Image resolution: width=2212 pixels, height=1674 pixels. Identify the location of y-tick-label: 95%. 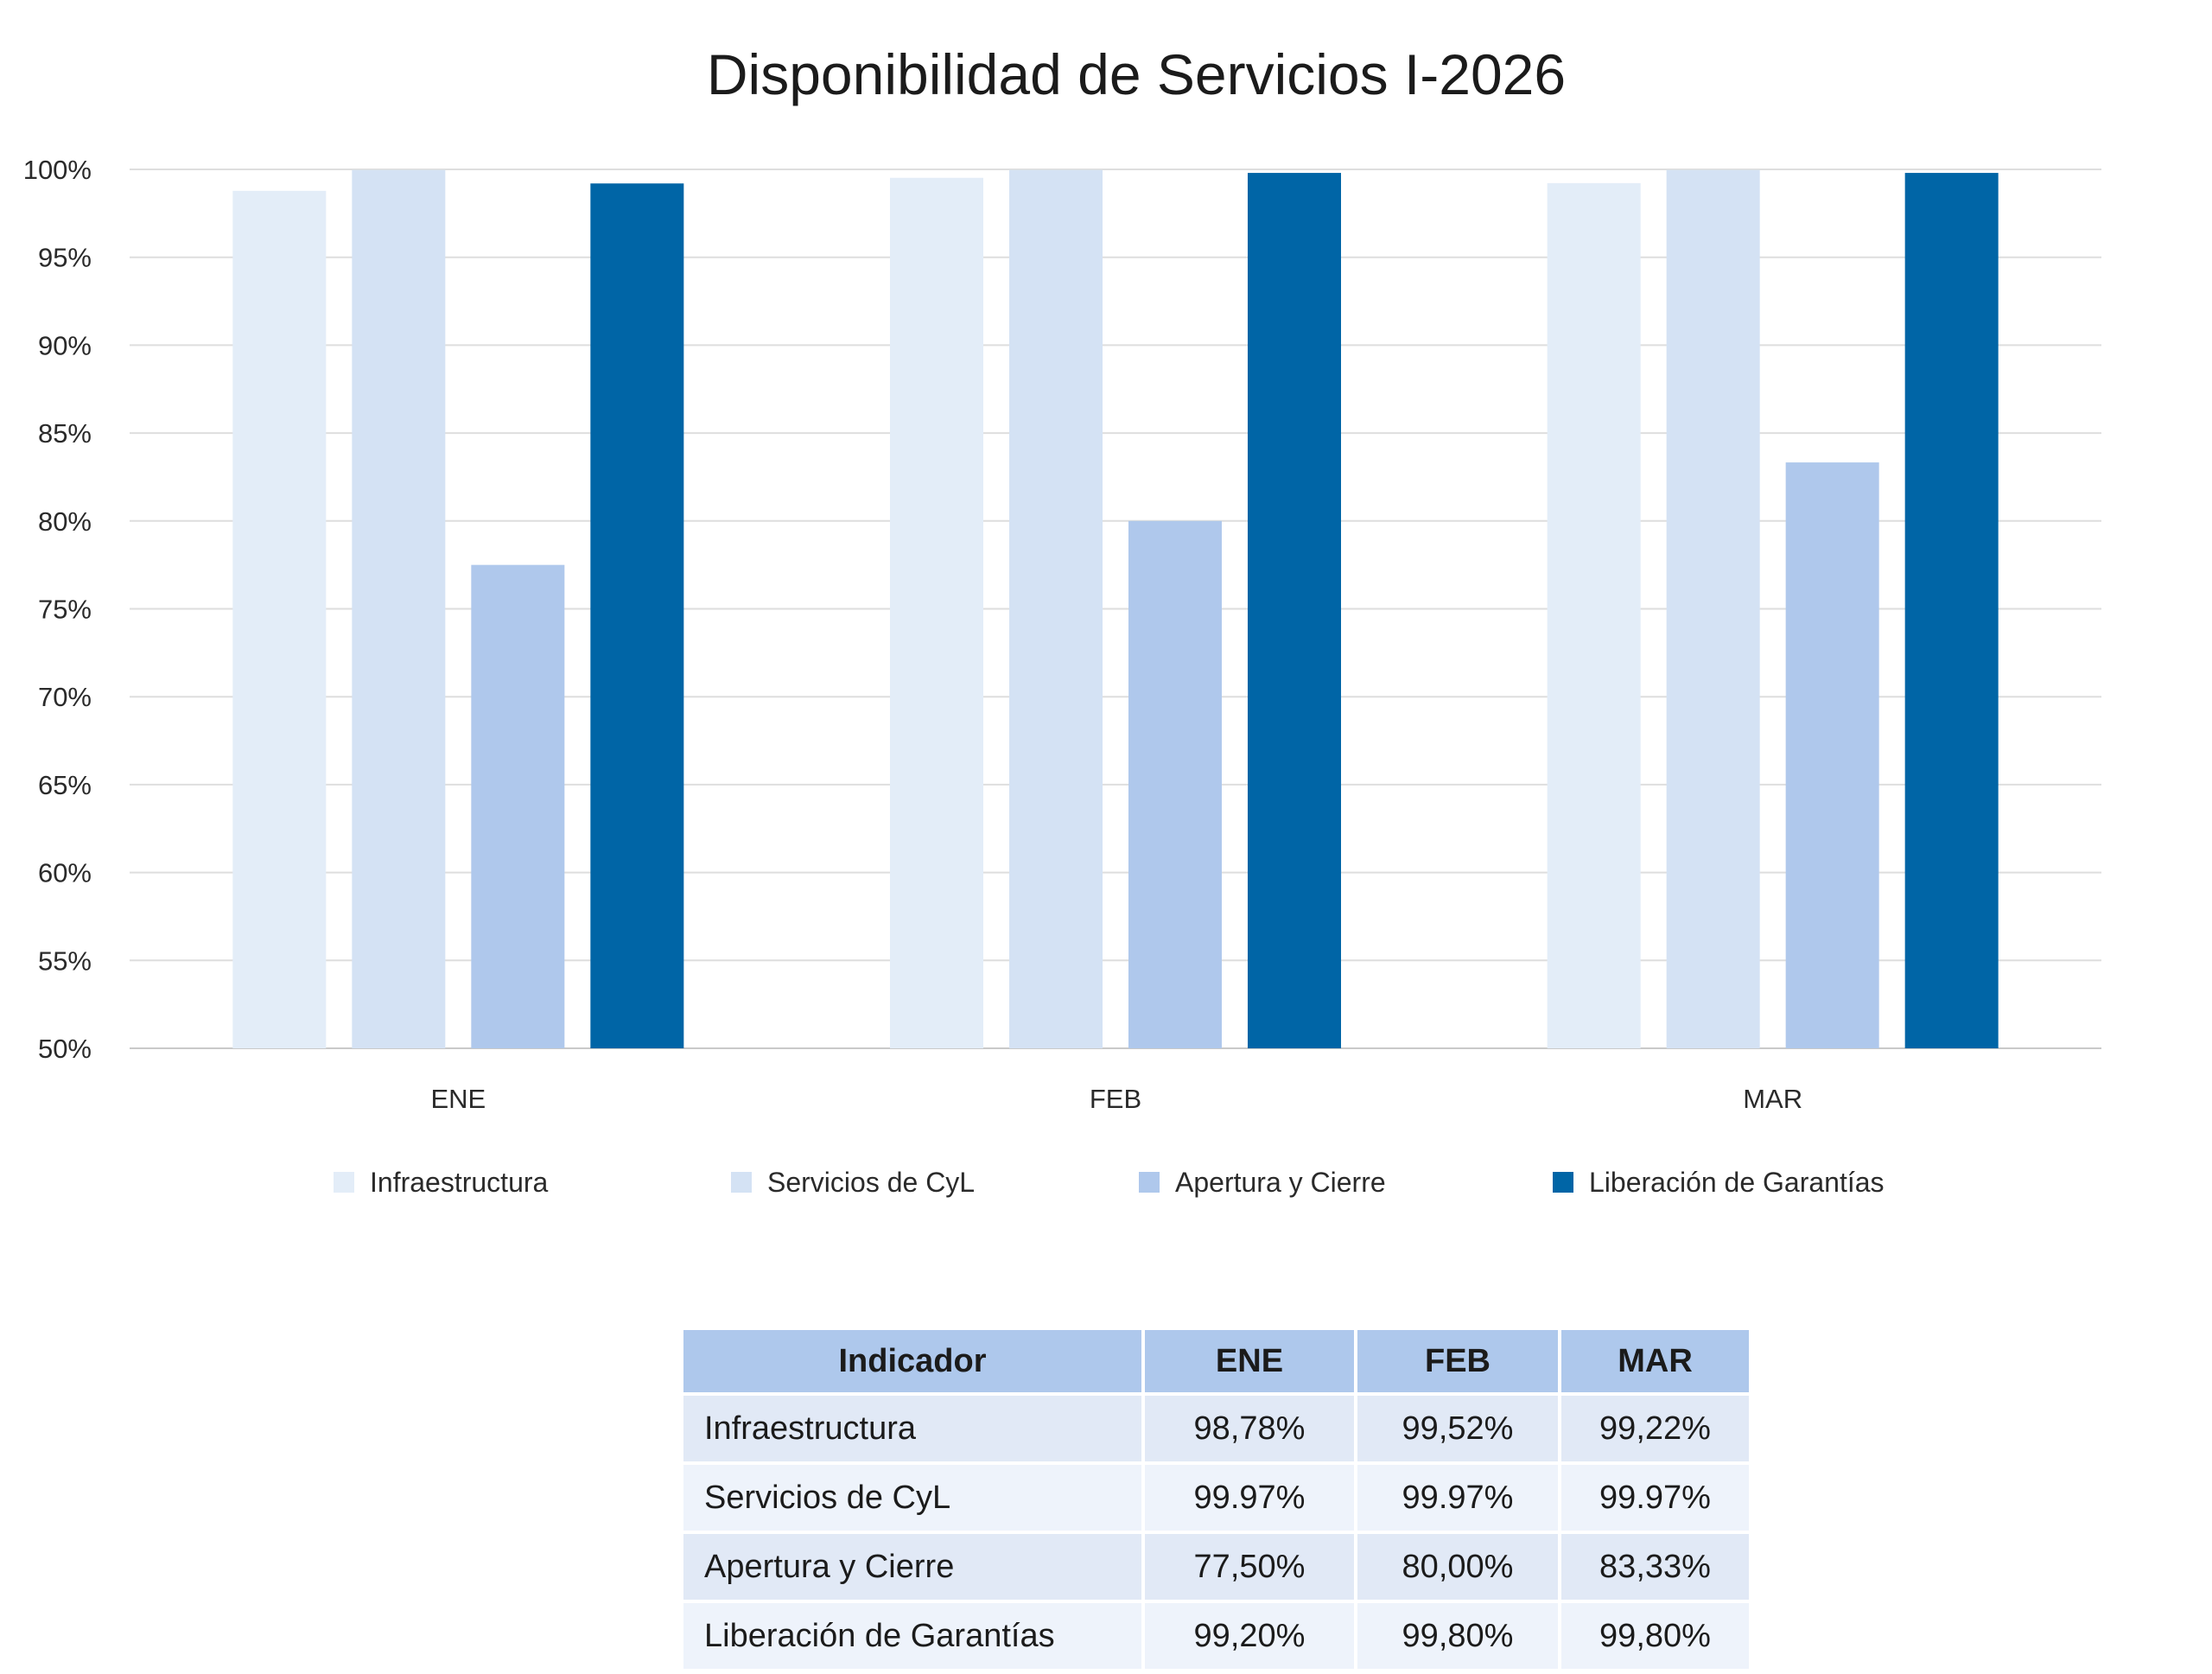
(65, 258).